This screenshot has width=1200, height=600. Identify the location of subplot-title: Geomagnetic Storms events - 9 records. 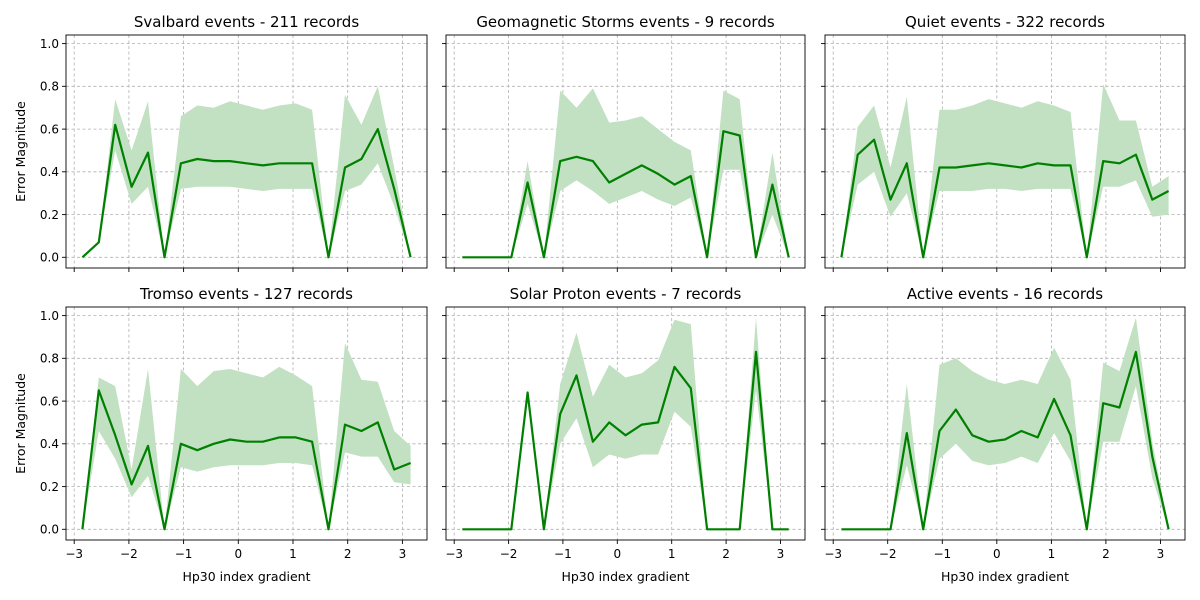
(625, 22).